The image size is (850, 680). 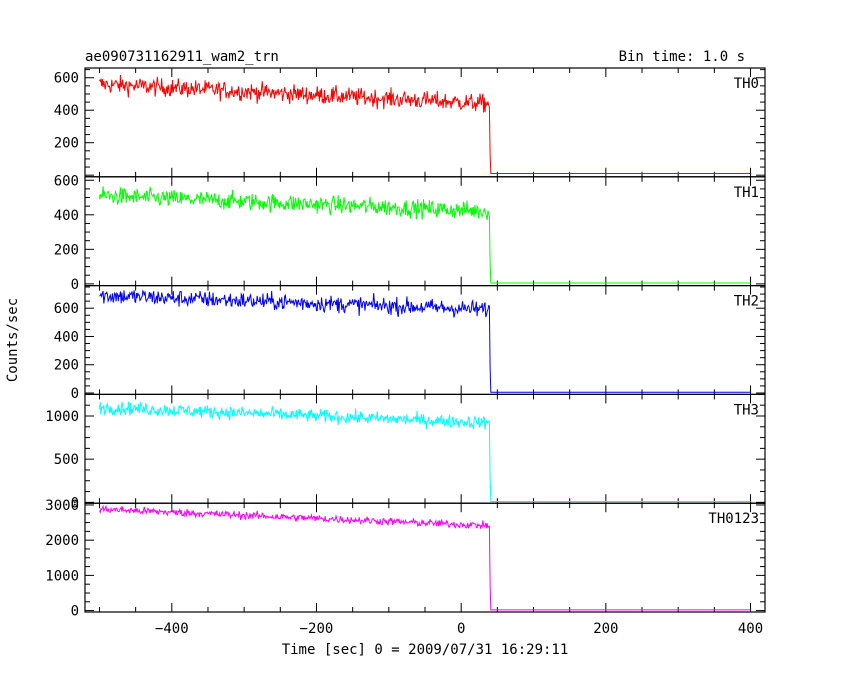 What do you see at coordinates (605, 629) in the screenshot?
I see `x-tick-label: 200` at bounding box center [605, 629].